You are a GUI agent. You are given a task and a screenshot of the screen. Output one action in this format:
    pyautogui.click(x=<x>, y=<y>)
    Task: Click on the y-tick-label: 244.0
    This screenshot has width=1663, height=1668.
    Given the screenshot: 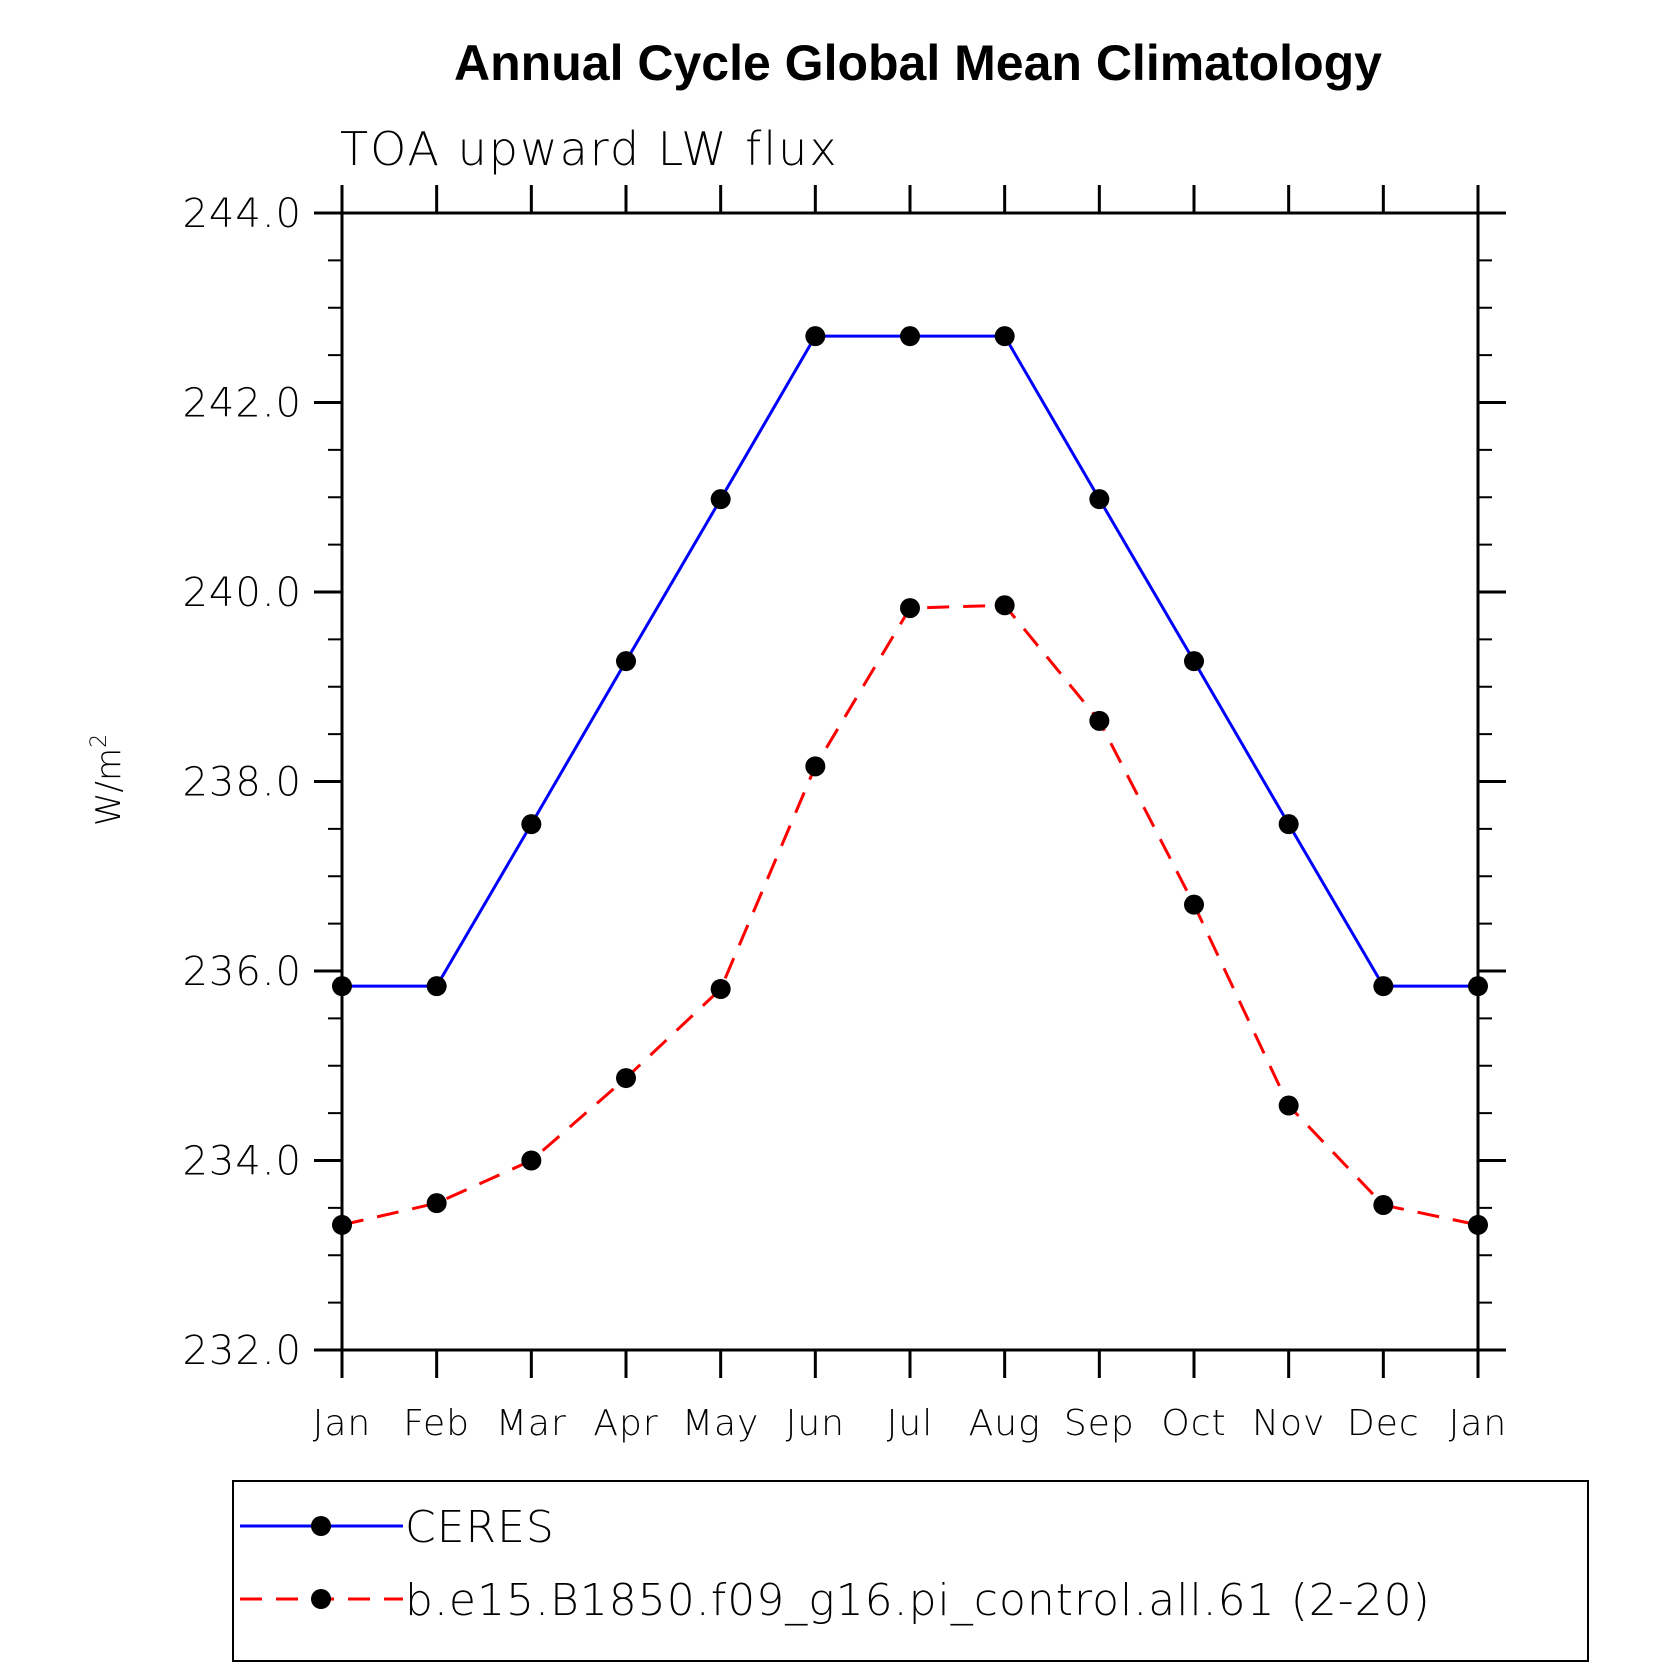 What is the action you would take?
    pyautogui.click(x=242, y=214)
    